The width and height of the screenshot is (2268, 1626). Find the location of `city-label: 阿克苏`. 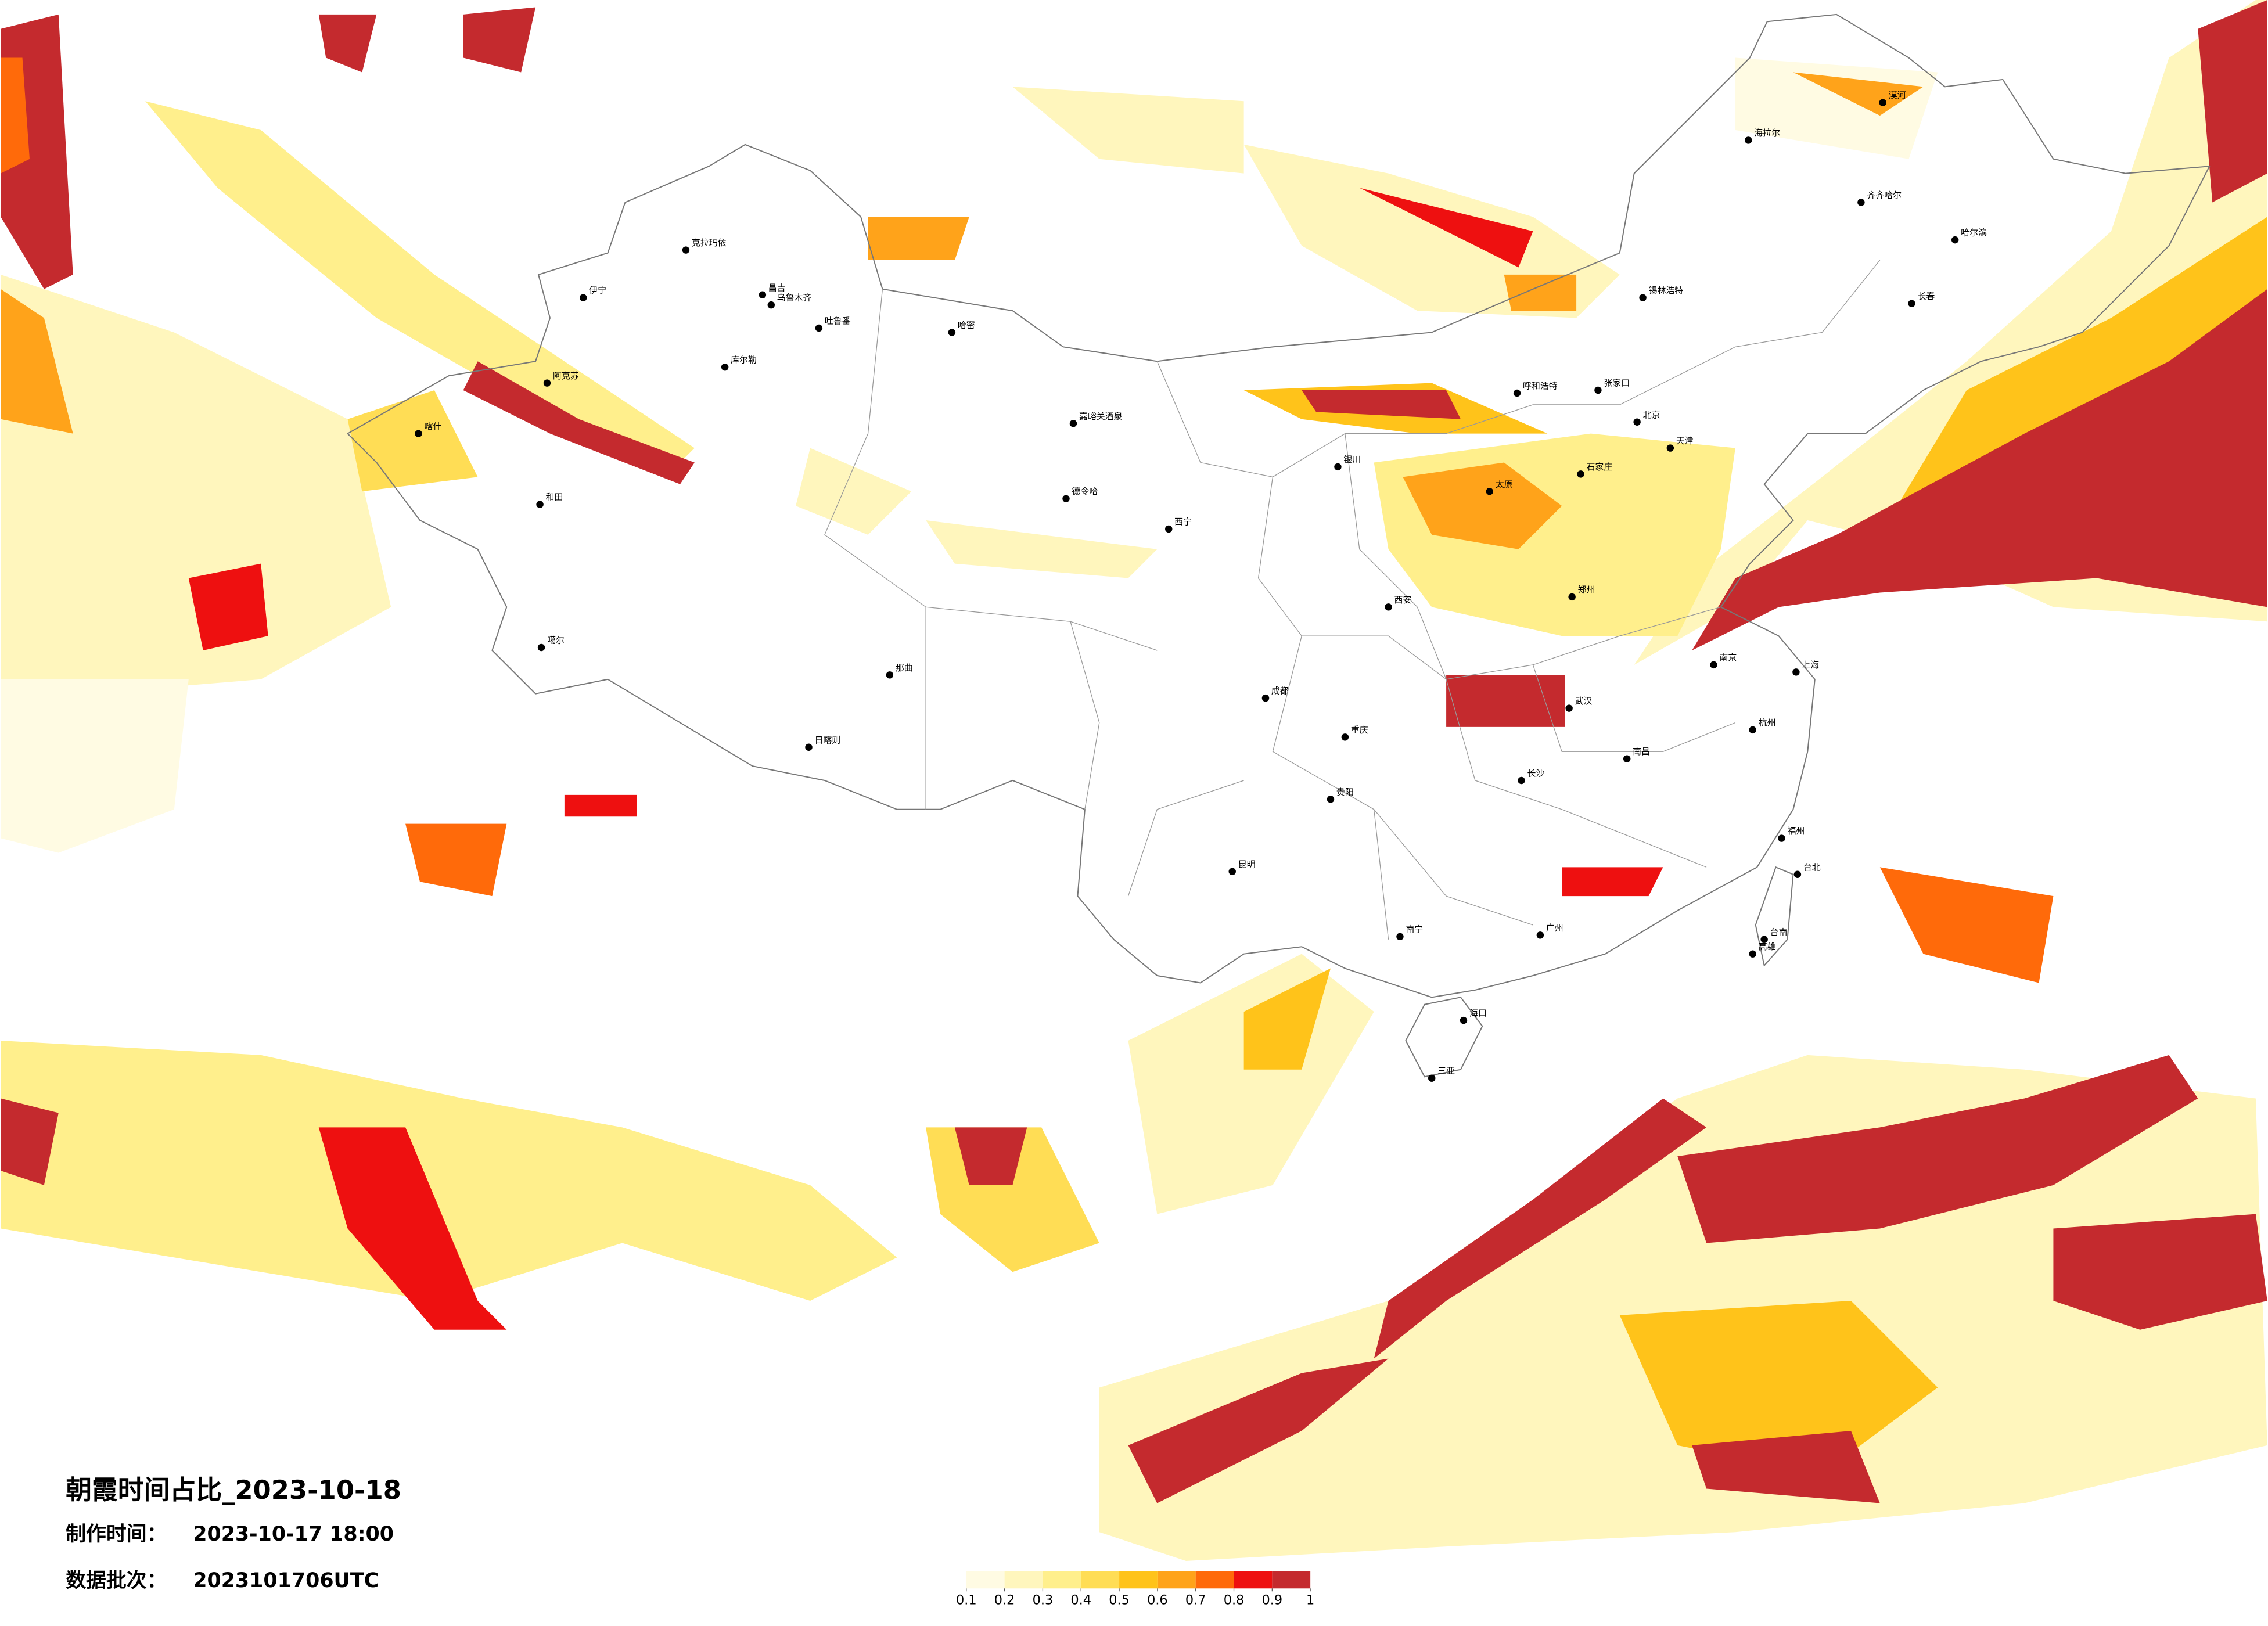

city-label: 阿克苏 is located at coordinates (566, 376).